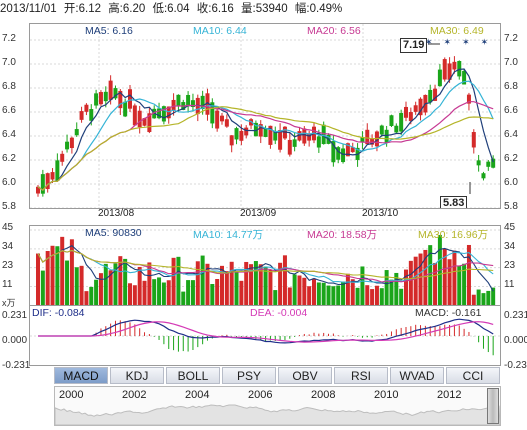 The width and height of the screenshot is (527, 430). I want to click on macd-tick-right: -0.231, so click(515, 365).